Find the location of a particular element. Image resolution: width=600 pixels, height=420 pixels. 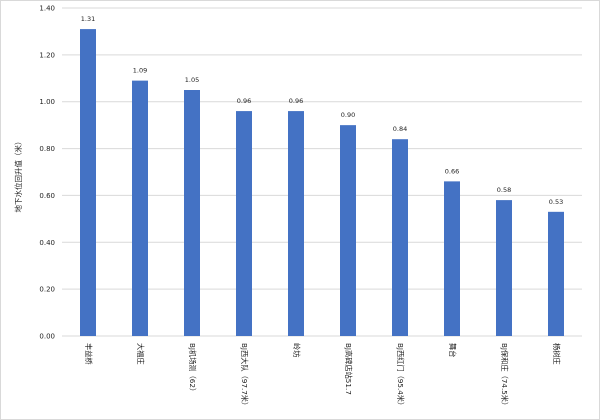

x-tick-label: BJ机场测（62） is located at coordinates (192, 369).